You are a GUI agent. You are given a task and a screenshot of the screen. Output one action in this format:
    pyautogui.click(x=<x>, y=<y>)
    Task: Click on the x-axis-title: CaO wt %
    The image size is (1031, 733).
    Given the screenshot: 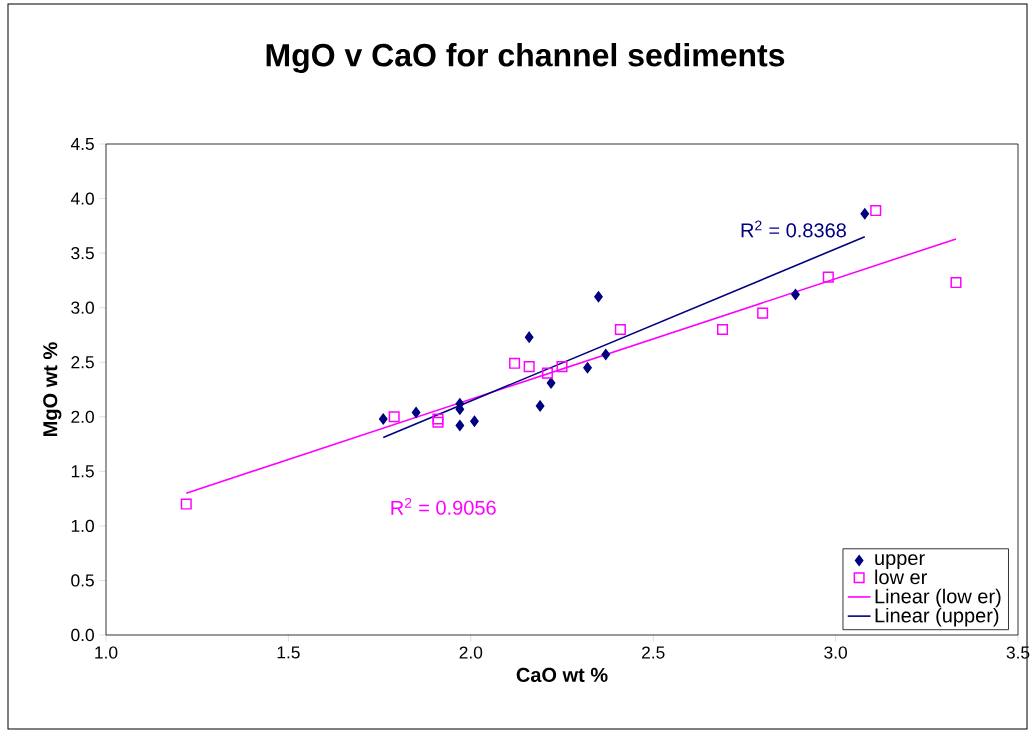 What is the action you would take?
    pyautogui.click(x=562, y=674)
    